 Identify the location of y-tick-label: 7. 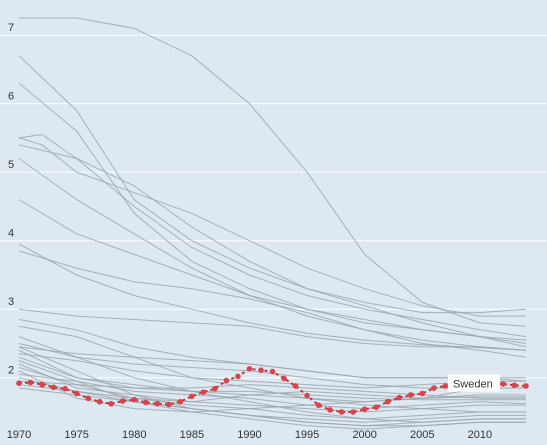
(11, 28).